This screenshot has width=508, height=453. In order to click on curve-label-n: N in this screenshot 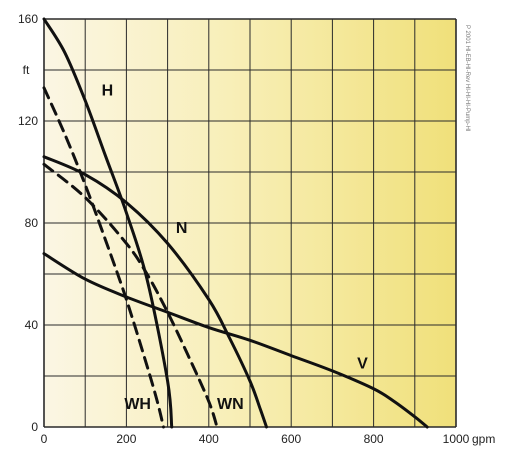, I will do `click(182, 228)`.